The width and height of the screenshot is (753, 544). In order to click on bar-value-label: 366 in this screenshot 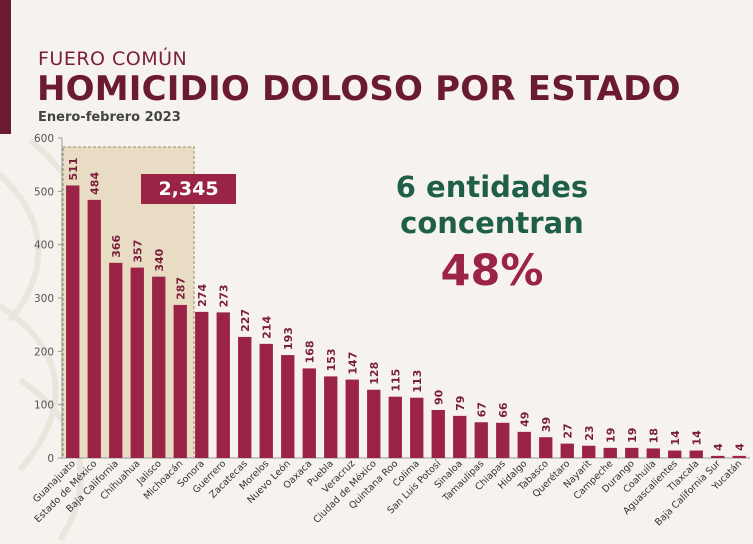, I will do `click(116, 245)`.